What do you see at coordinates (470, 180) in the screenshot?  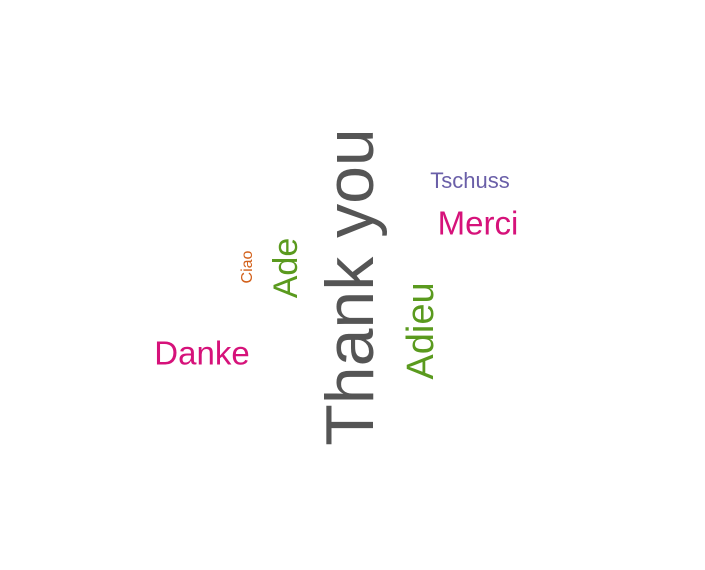 I see `word-tschuss: Tschuss` at bounding box center [470, 180].